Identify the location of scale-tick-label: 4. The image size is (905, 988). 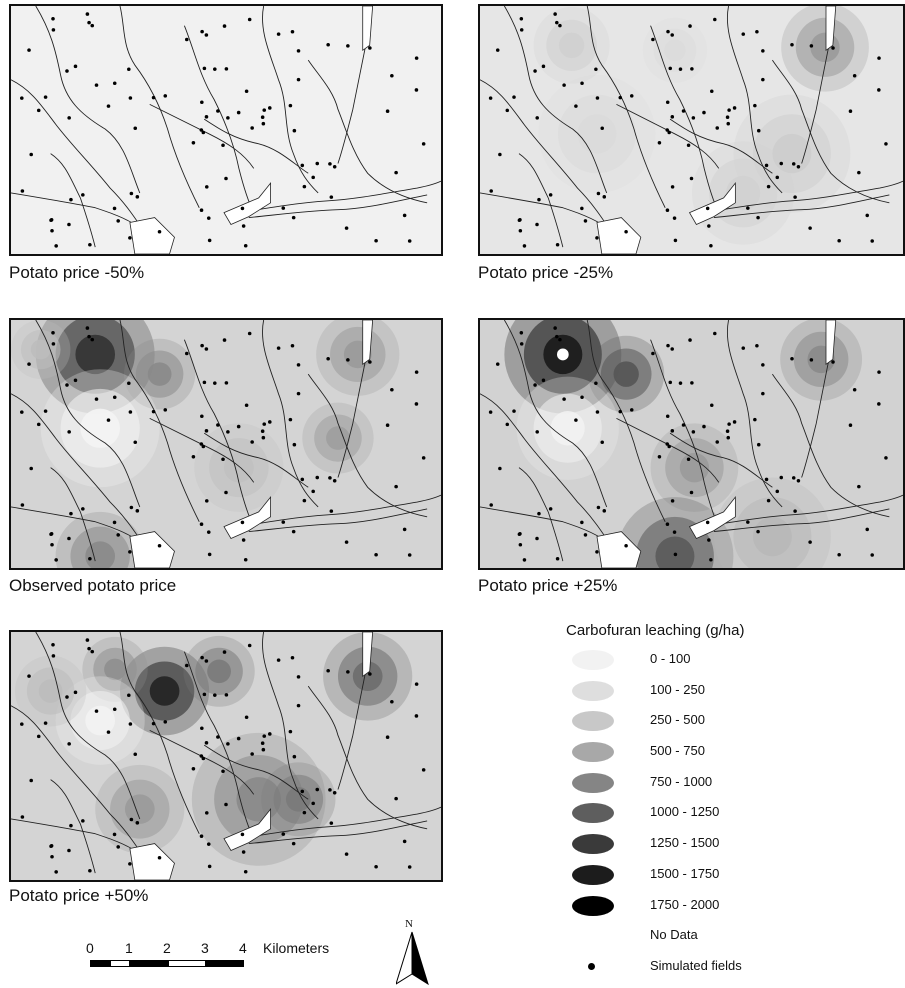
(243, 948).